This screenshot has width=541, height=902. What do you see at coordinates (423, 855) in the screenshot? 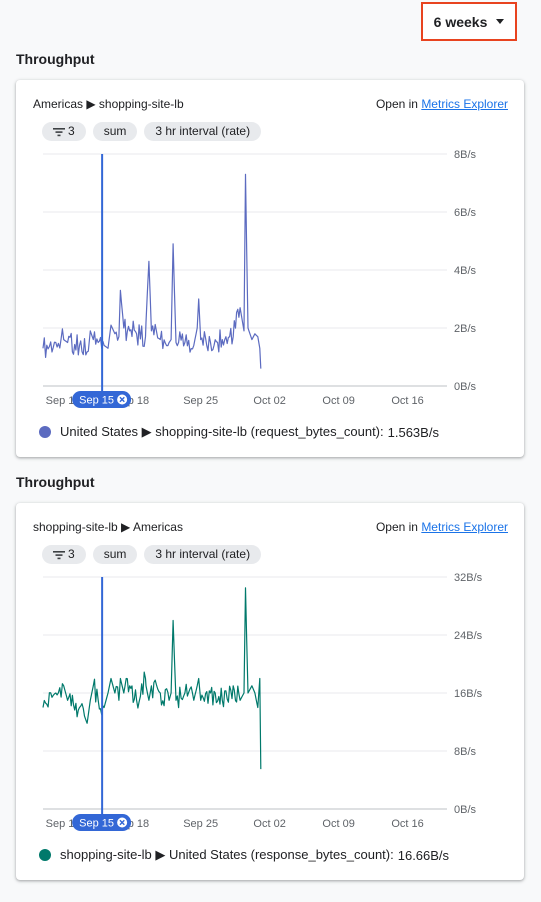
I see `legend-value: 16.66B/s` at bounding box center [423, 855].